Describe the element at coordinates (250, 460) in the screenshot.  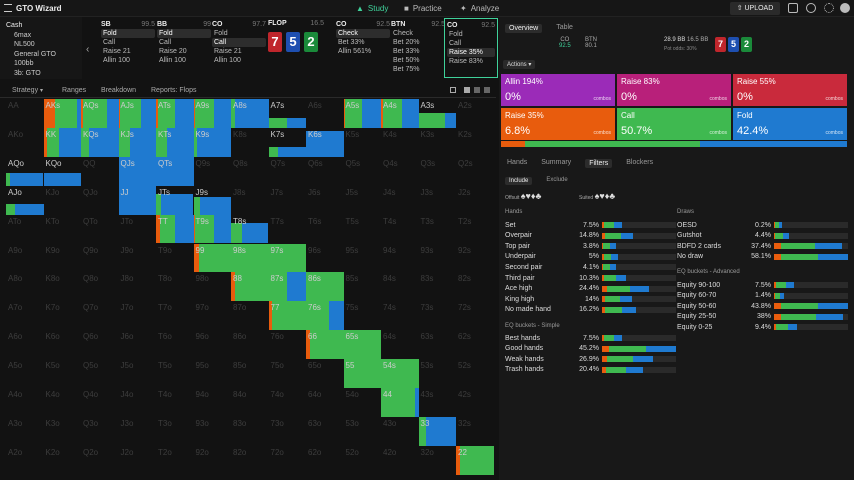
I see `hand-cell-82o: 82o` at that location.